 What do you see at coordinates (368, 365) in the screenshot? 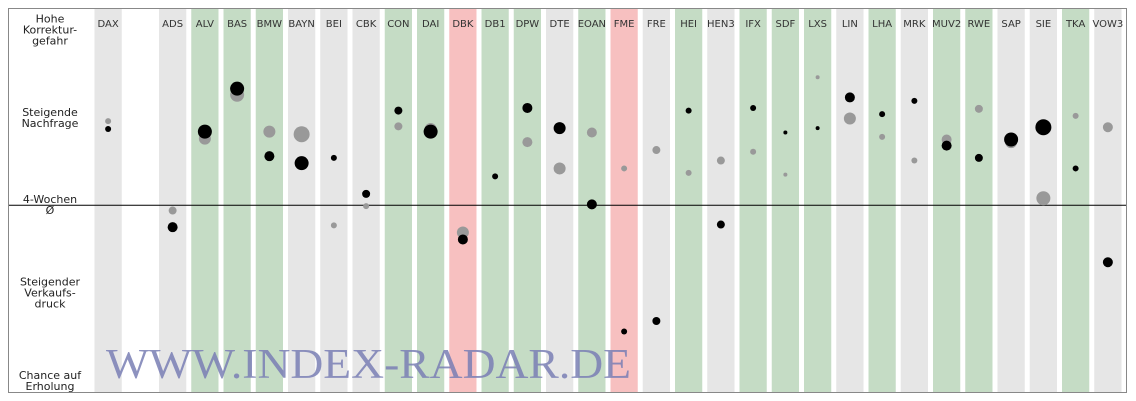
I see `watermark: WWW.INDEX-RADAR.DE` at bounding box center [368, 365].